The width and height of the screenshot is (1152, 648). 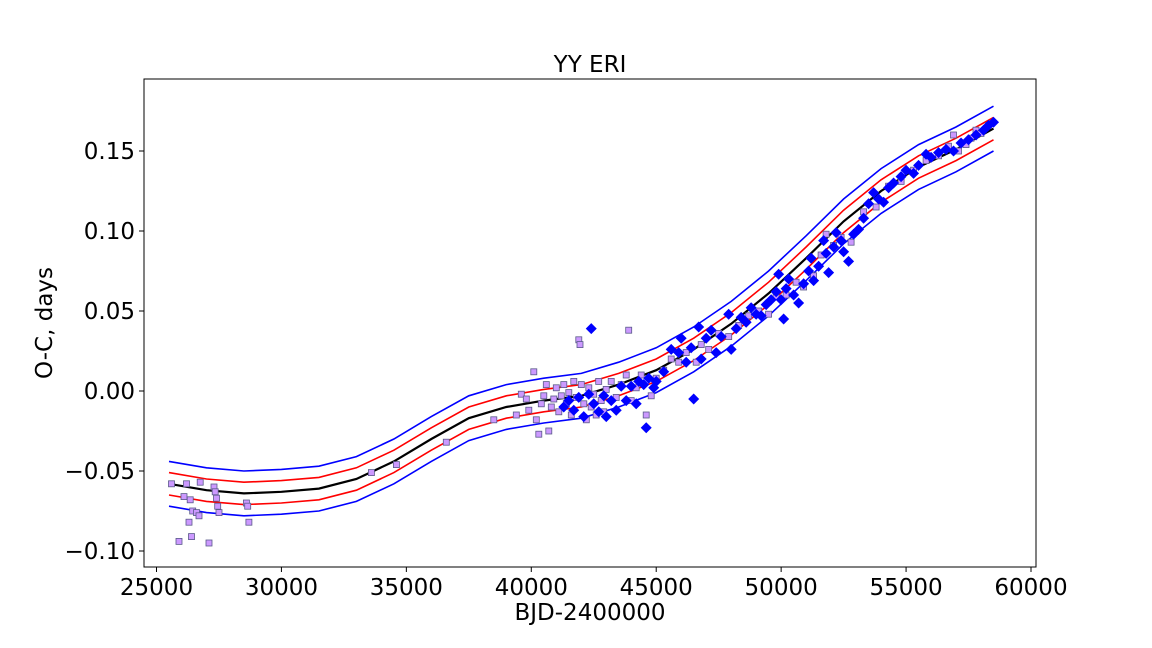 I want to click on x-axis-title: BJD-2400000, so click(x=589, y=613).